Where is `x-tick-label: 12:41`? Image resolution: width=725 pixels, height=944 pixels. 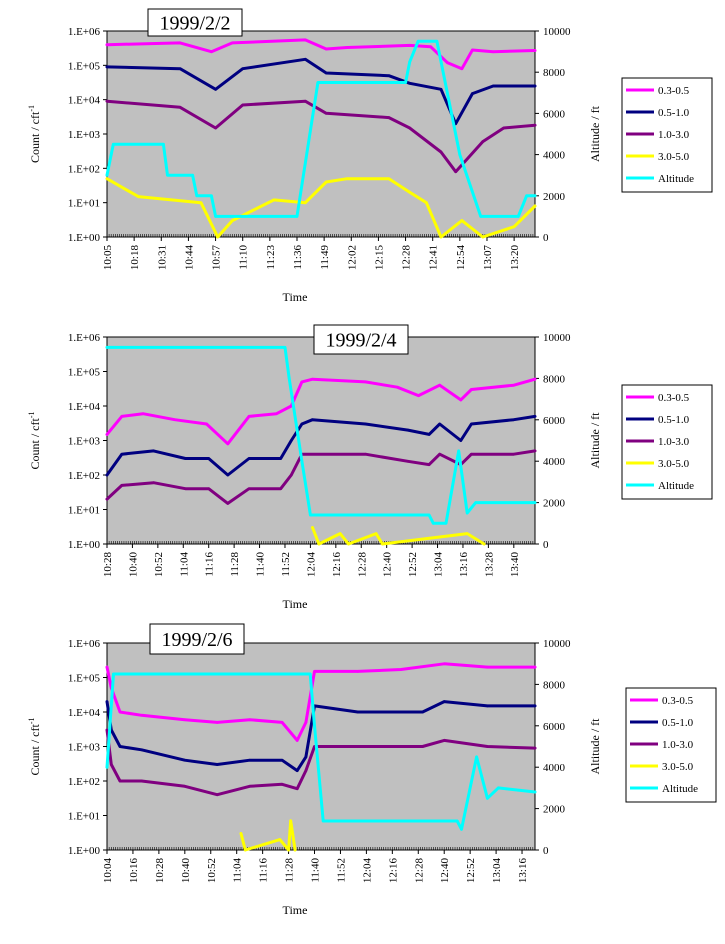
x-tick-label: 12:41 is located at coordinates (434, 257).